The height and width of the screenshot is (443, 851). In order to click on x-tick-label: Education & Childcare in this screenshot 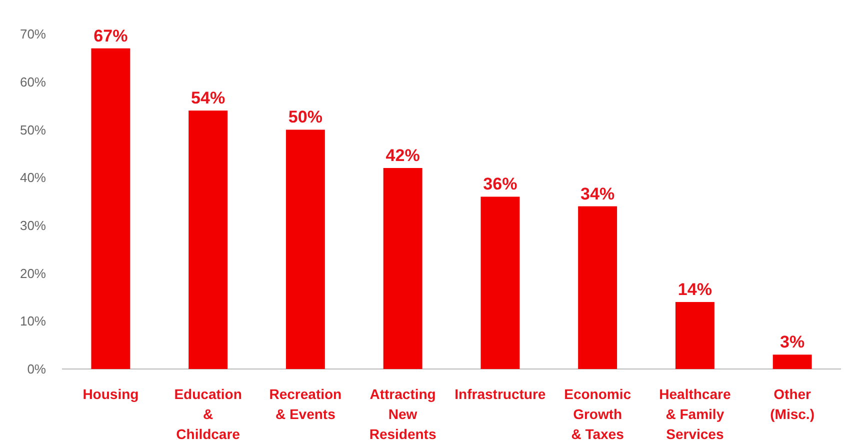, I will do `click(208, 414)`.